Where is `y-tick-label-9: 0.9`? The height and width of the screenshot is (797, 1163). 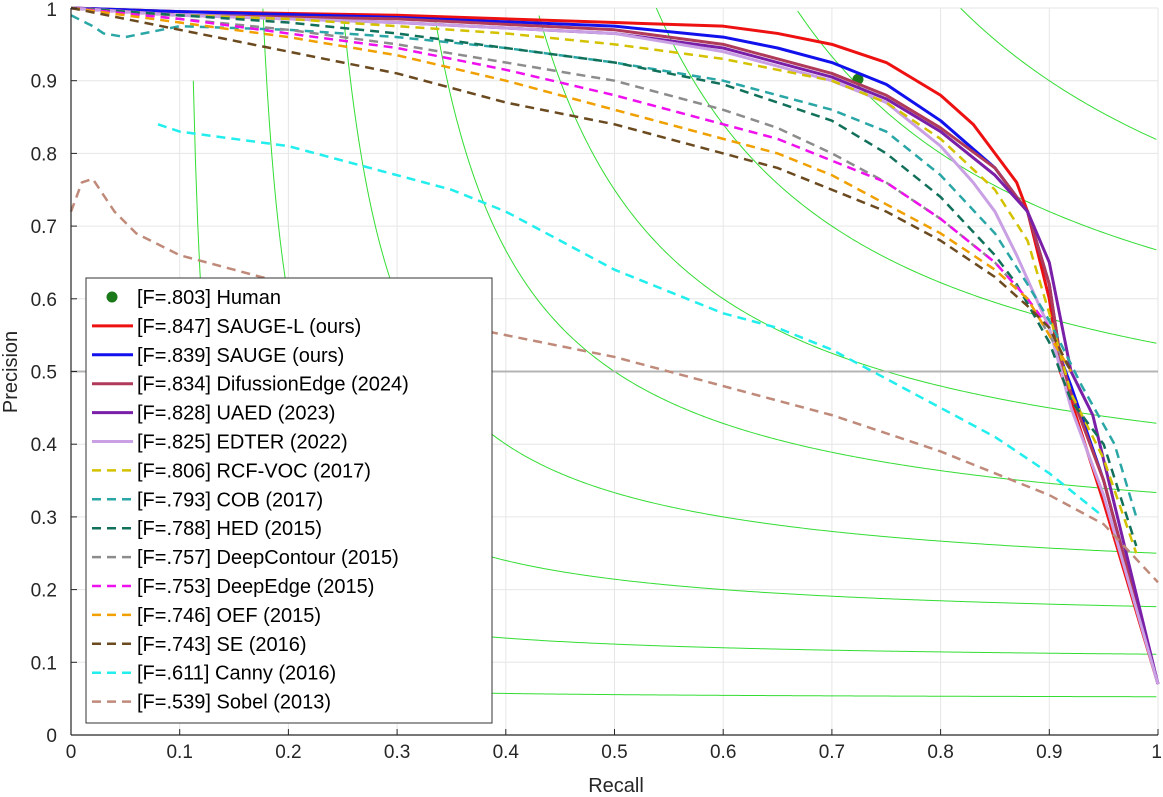
y-tick-label-9: 0.9 is located at coordinates (44, 82).